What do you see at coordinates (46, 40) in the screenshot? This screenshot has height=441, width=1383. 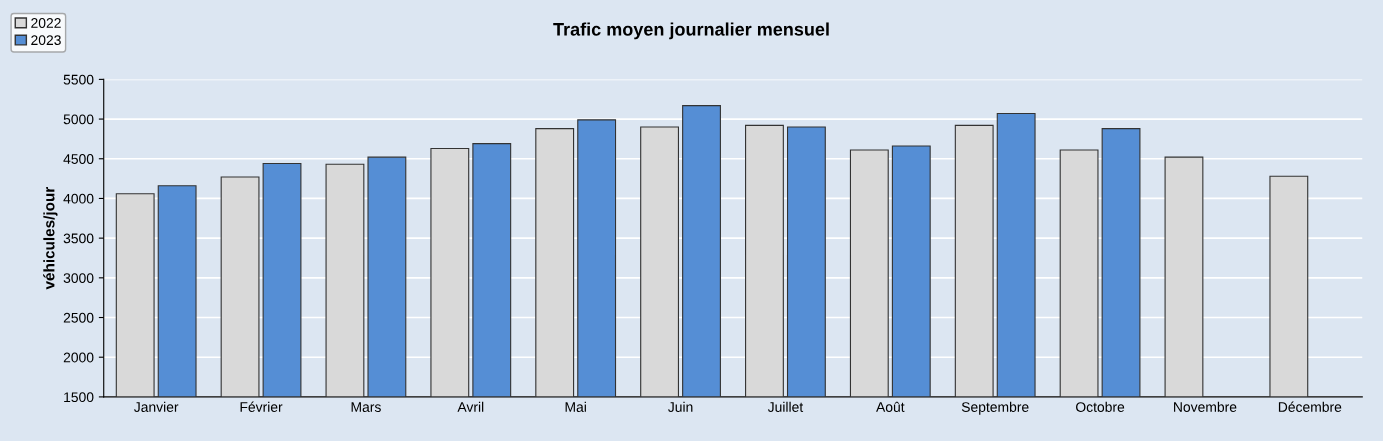 I see `legend-label: 2023` at bounding box center [46, 40].